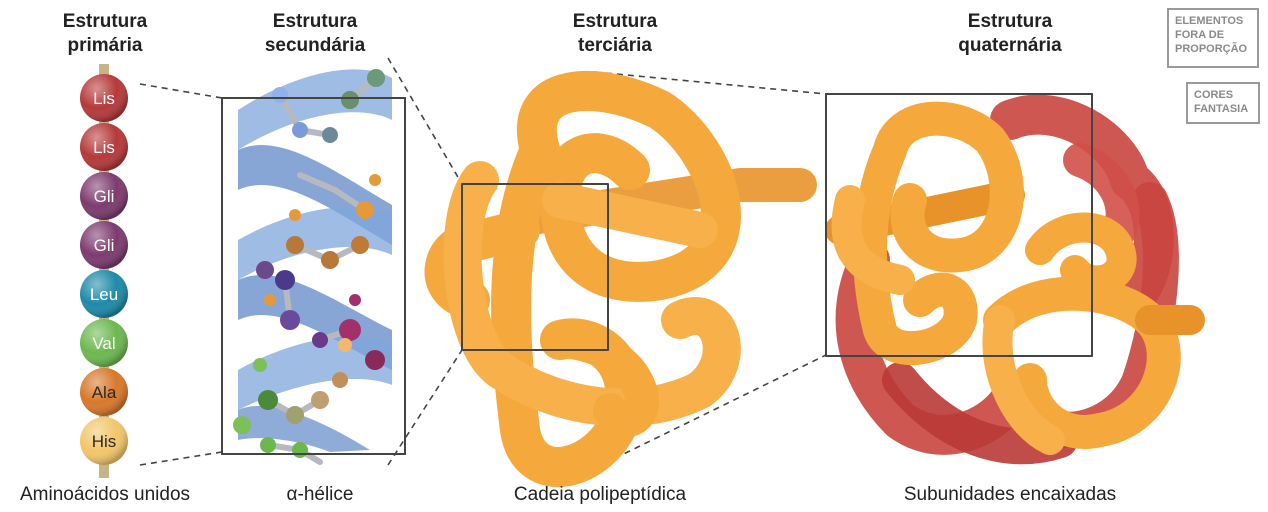  I want to click on amino-acid-bead: His, so click(104, 441).